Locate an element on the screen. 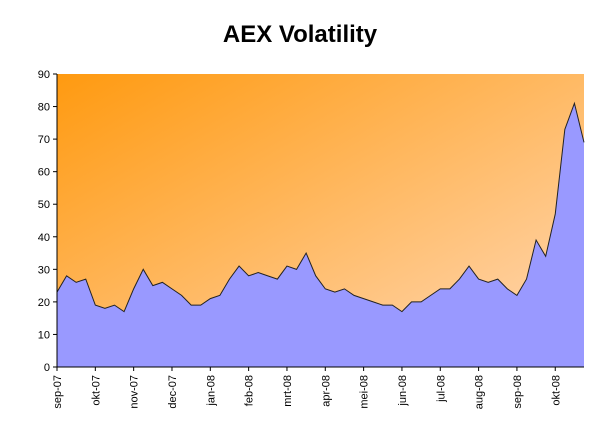 This screenshot has width=600, height=436. x-tick-label: sep-08 is located at coordinates (518, 392).